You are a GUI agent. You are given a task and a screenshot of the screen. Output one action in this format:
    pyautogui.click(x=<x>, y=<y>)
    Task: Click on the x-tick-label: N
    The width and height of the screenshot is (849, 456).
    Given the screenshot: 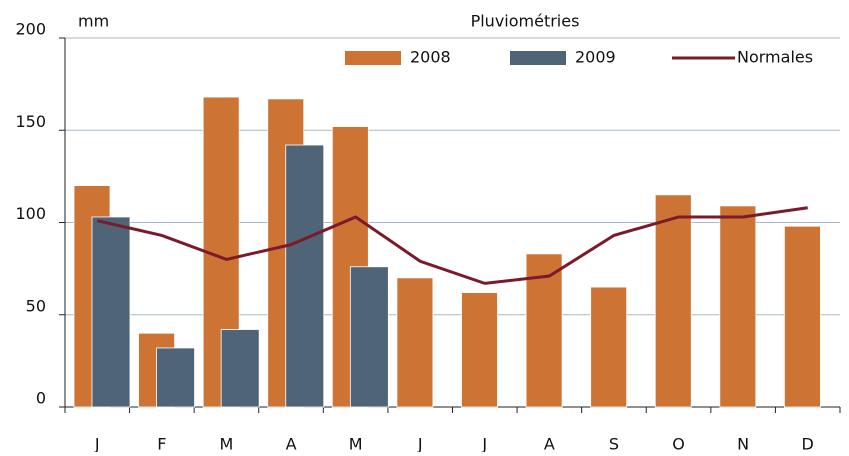 What is the action you would take?
    pyautogui.click(x=743, y=444)
    